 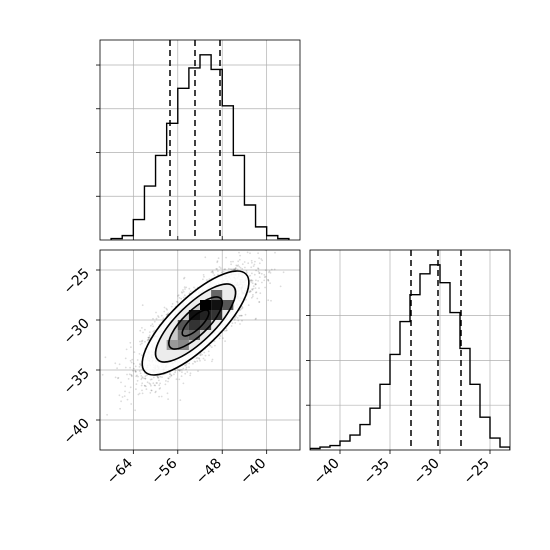 What do you see at coordinates (194, 335) in the screenshot?
I see `density-cell` at bounding box center [194, 335].